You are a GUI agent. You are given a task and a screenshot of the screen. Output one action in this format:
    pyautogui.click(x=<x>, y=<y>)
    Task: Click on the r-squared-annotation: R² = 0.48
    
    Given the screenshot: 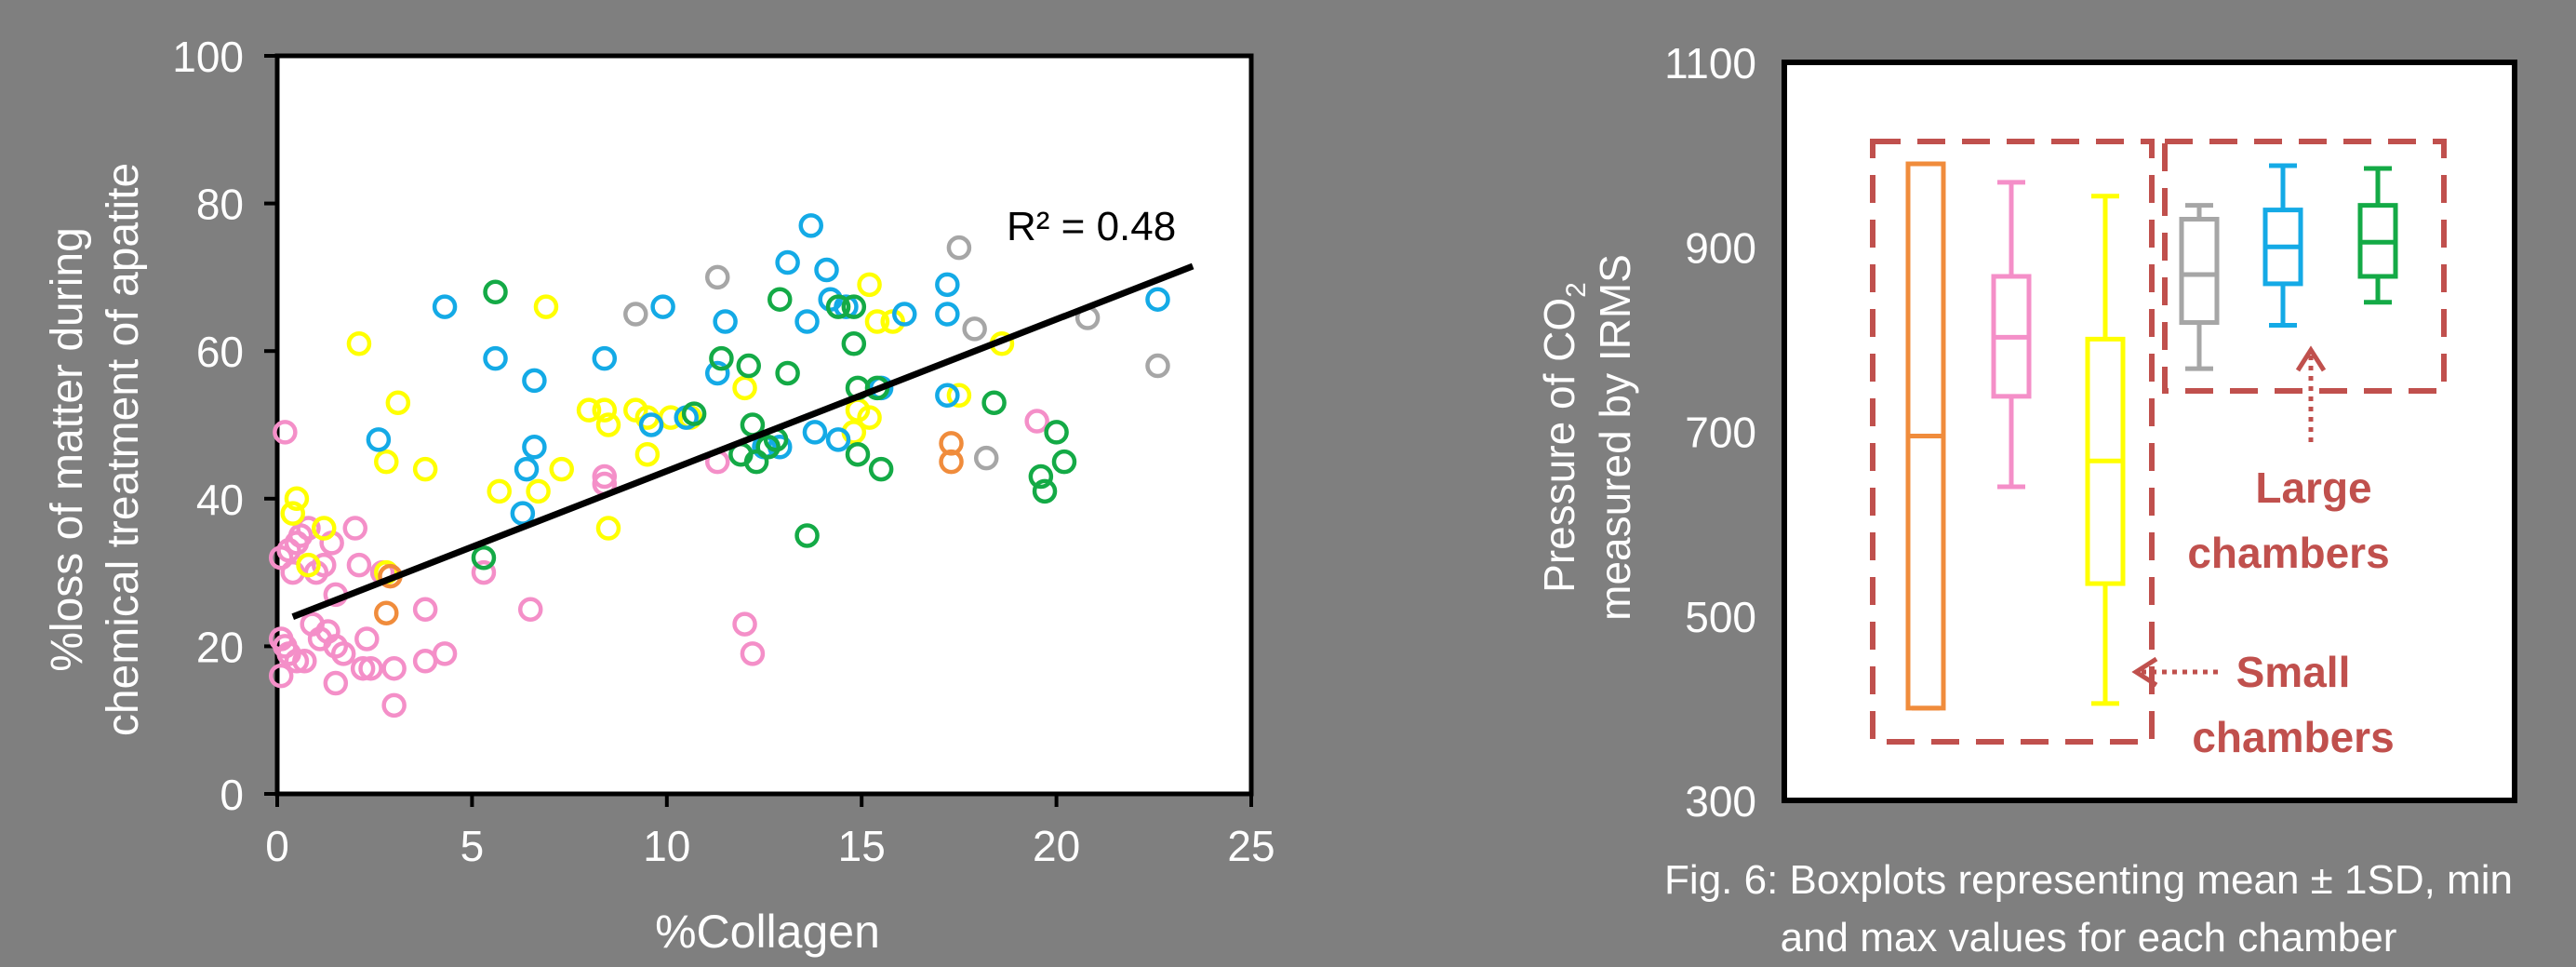 What is the action you would take?
    pyautogui.click(x=1091, y=227)
    